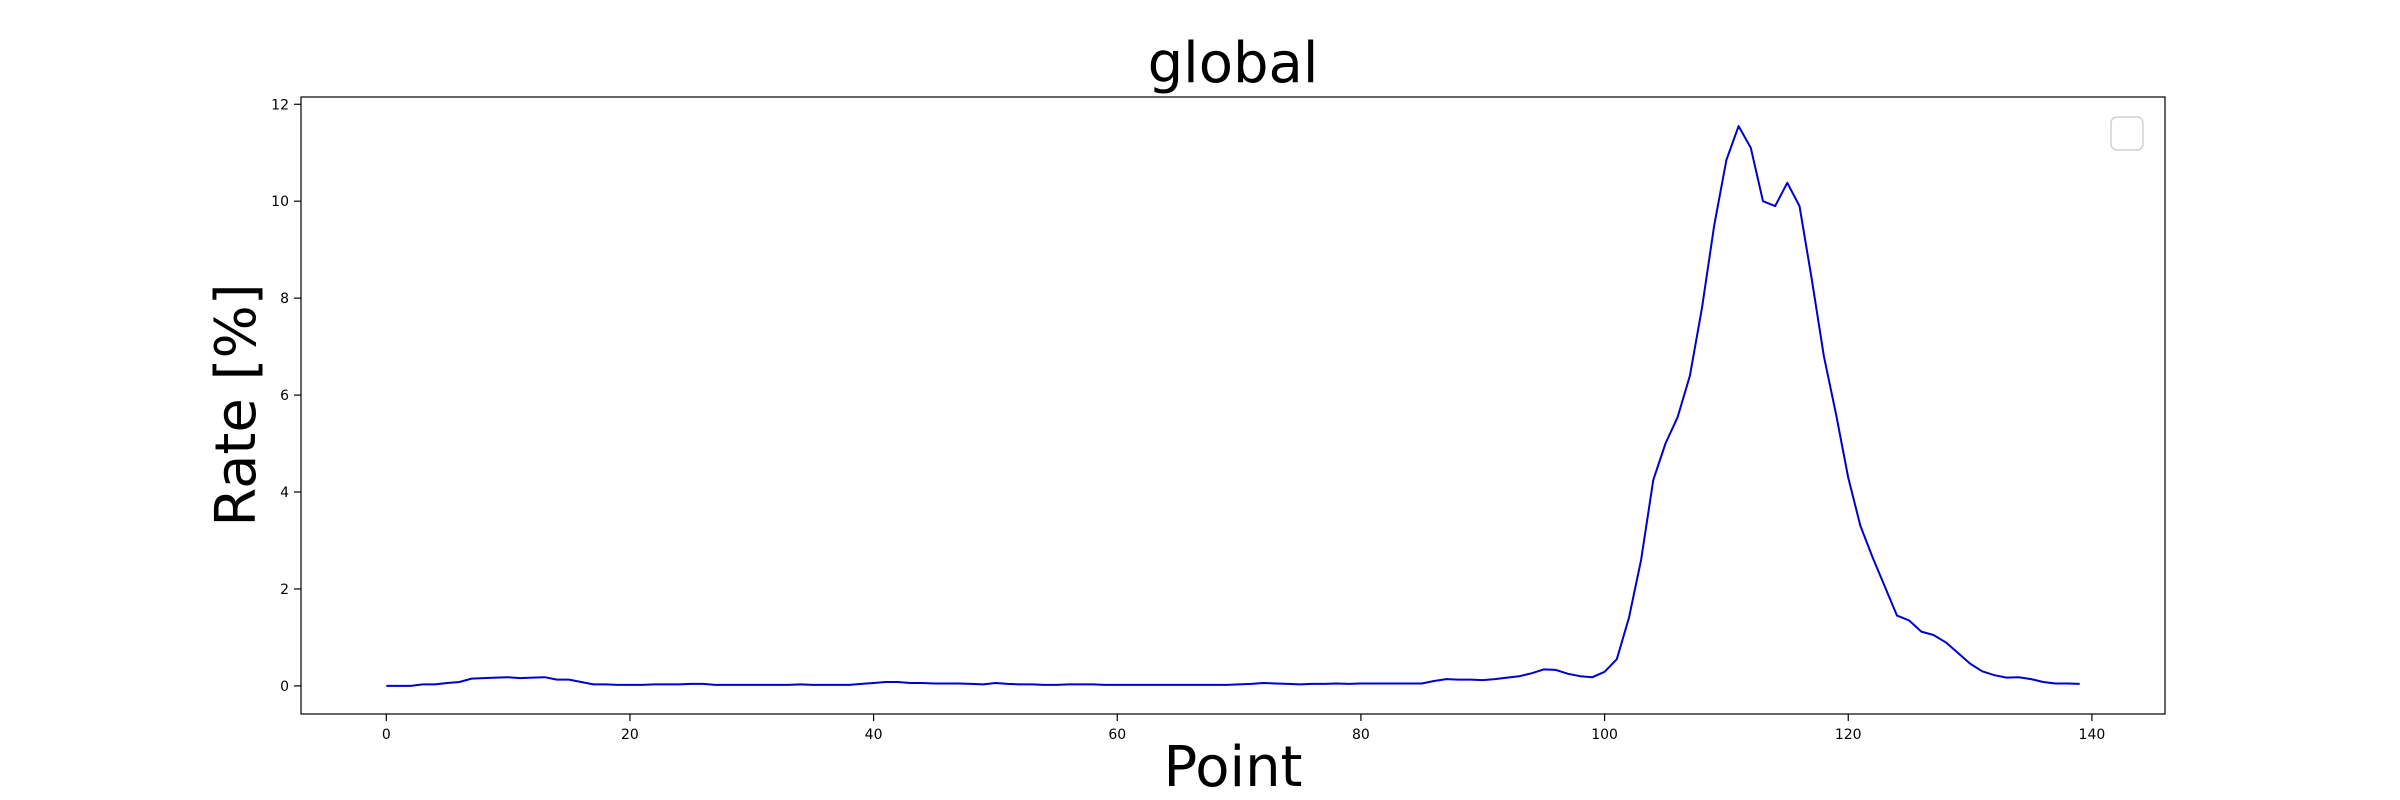  What do you see at coordinates (284, 590) in the screenshot?
I see `y-tick-label: 2` at bounding box center [284, 590].